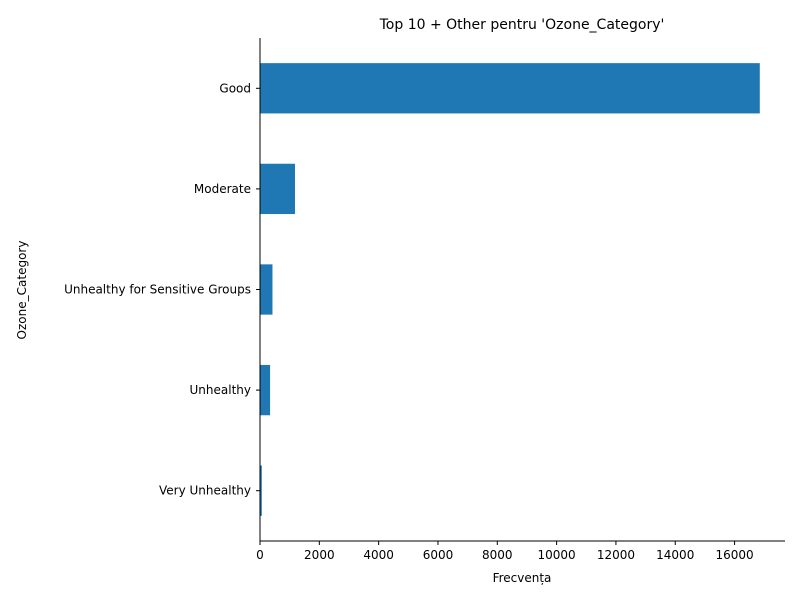 Image resolution: width=800 pixels, height=604 pixels. I want to click on chart-title: Top 10 + Other pentru 'Ozone_Category', so click(522, 25).